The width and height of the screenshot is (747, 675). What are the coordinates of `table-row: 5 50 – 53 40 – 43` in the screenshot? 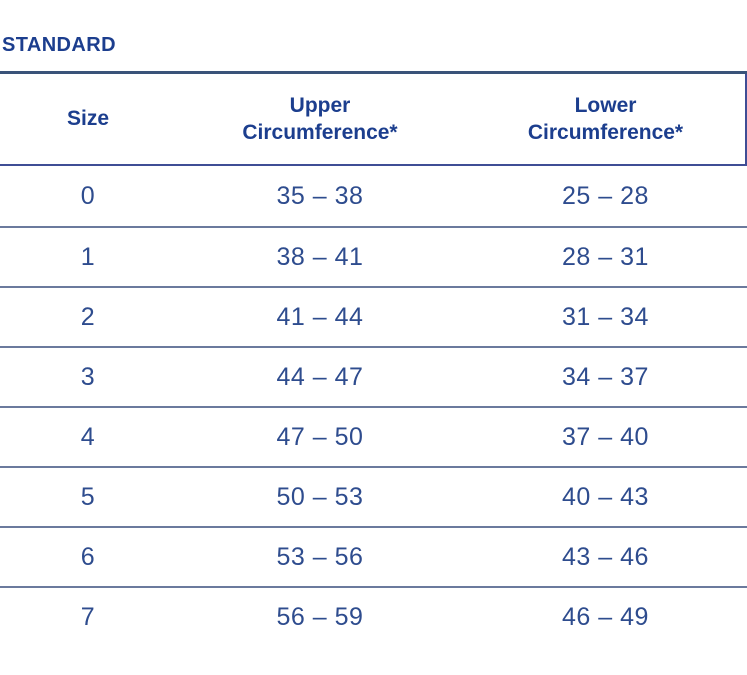 It's located at (373, 496).